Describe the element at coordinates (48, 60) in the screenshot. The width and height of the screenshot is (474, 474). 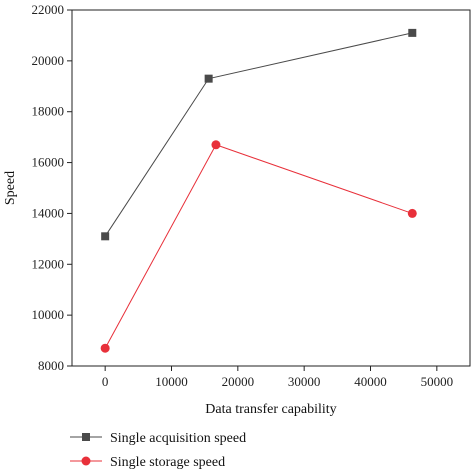
I see `y-tick-label: 20000` at that location.